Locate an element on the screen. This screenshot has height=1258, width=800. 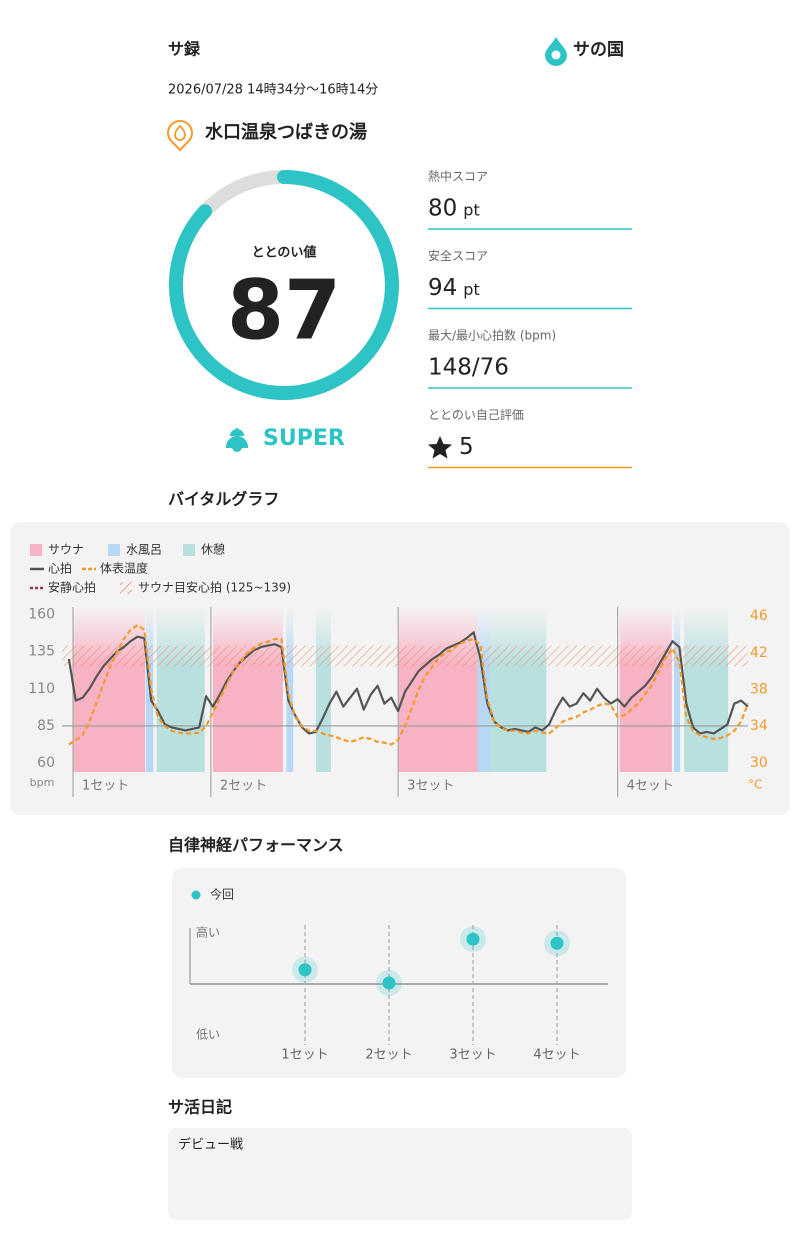
y-tick-label: 85 is located at coordinates (46, 726).